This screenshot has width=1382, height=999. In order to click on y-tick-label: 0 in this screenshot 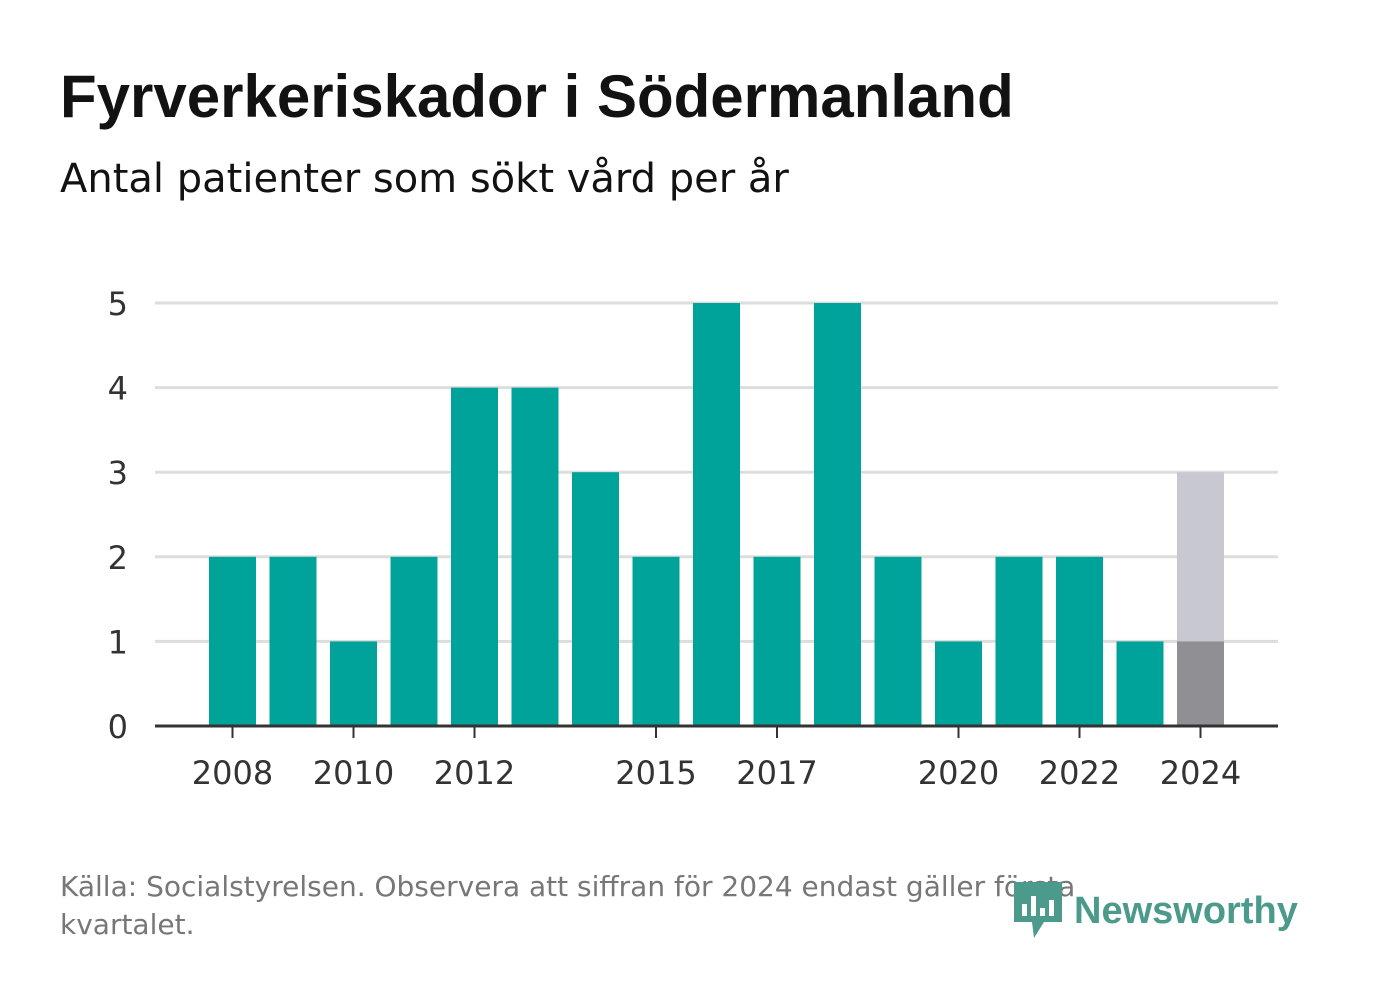, I will do `click(118, 727)`.